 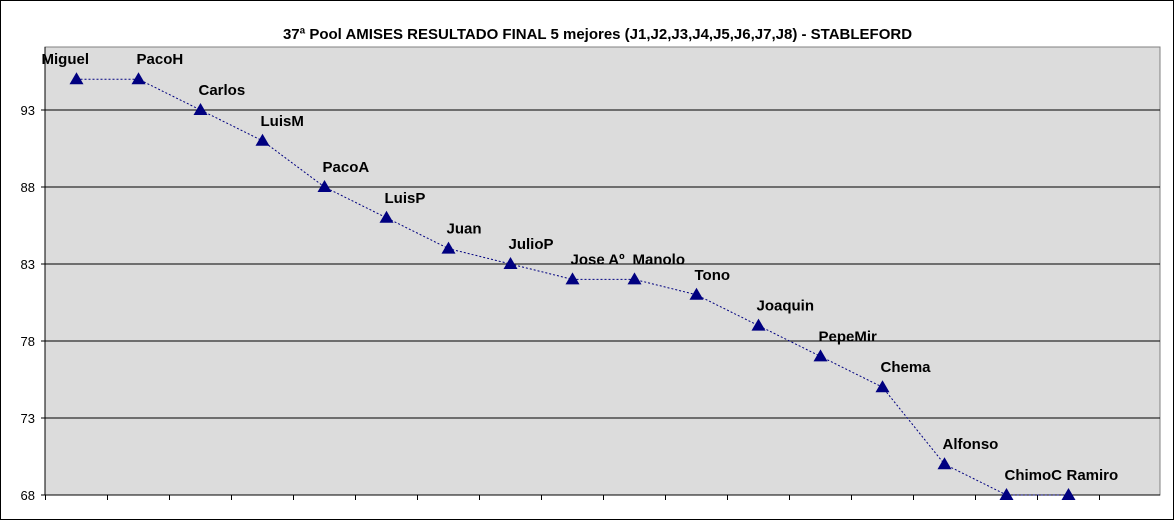 I want to click on y-tick-label: 93, so click(x=28, y=110).